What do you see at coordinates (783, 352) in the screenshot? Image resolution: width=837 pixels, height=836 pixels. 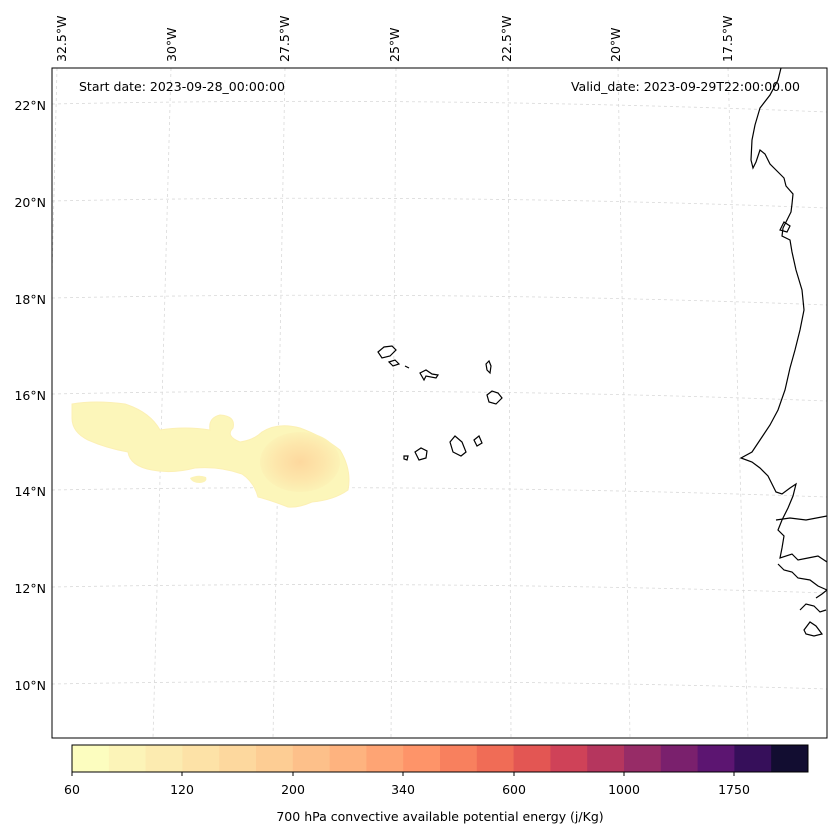 I see `west-african-coastline` at bounding box center [783, 352].